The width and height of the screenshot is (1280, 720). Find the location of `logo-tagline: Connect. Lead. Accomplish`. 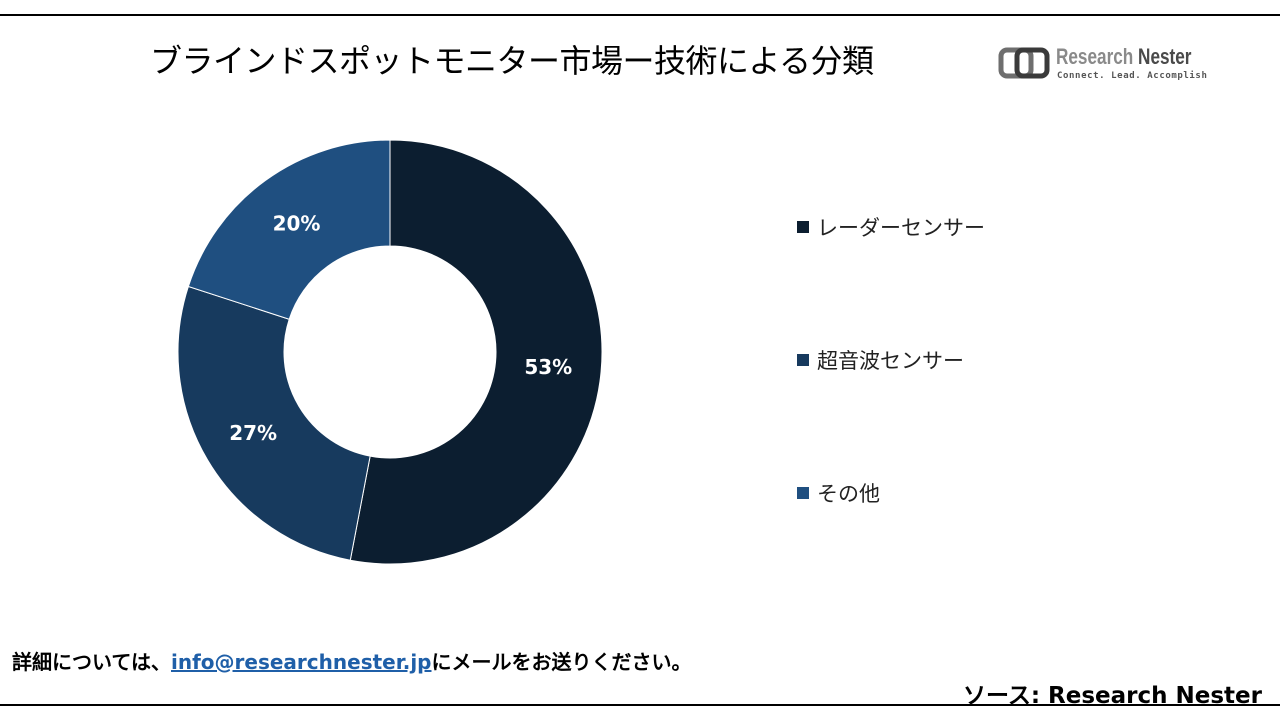

logo-tagline: Connect. Lead. Accomplish is located at coordinates (1132, 76).